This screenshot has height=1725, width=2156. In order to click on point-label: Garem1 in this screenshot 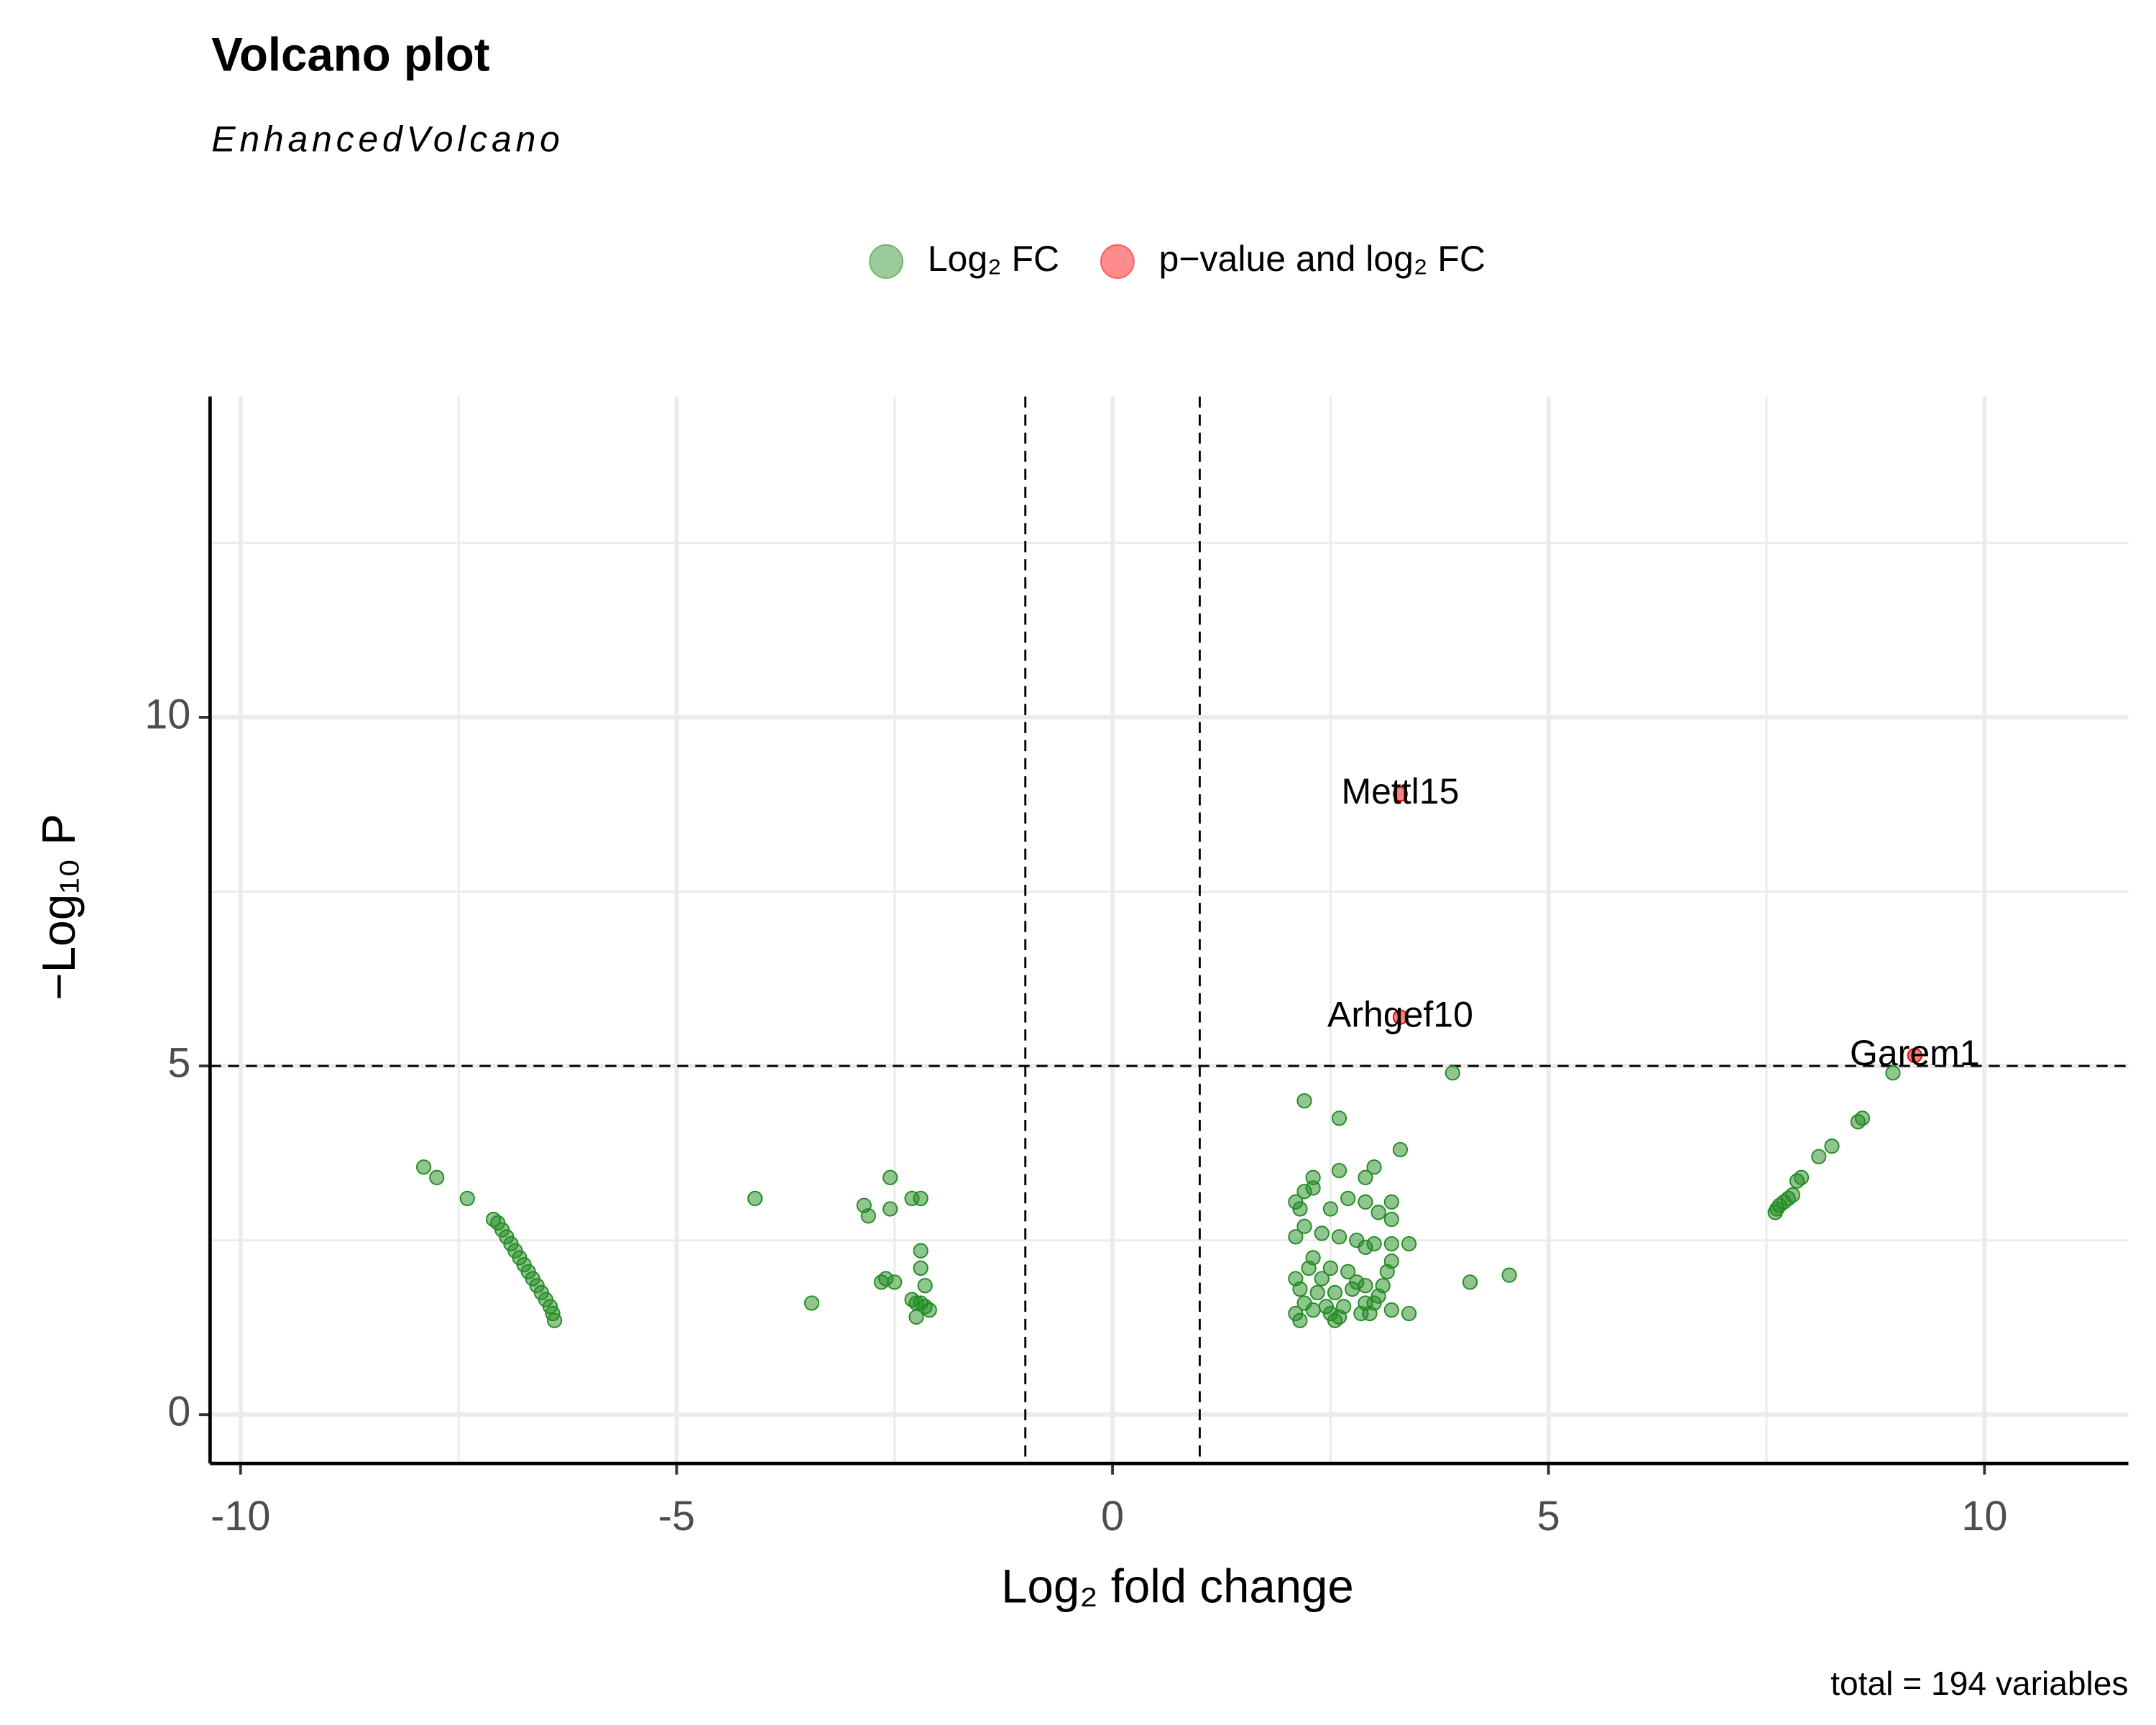, I will do `click(1915, 1053)`.